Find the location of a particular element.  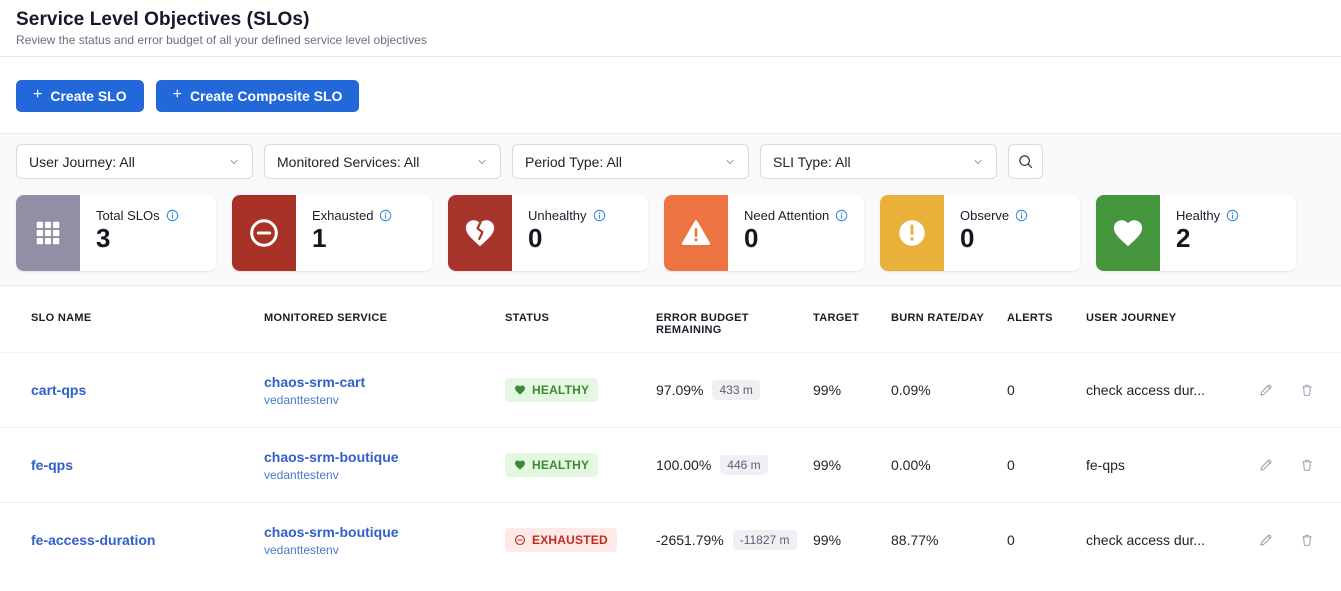

card-label-need-attention: Need Attention is located at coordinates (787, 215).